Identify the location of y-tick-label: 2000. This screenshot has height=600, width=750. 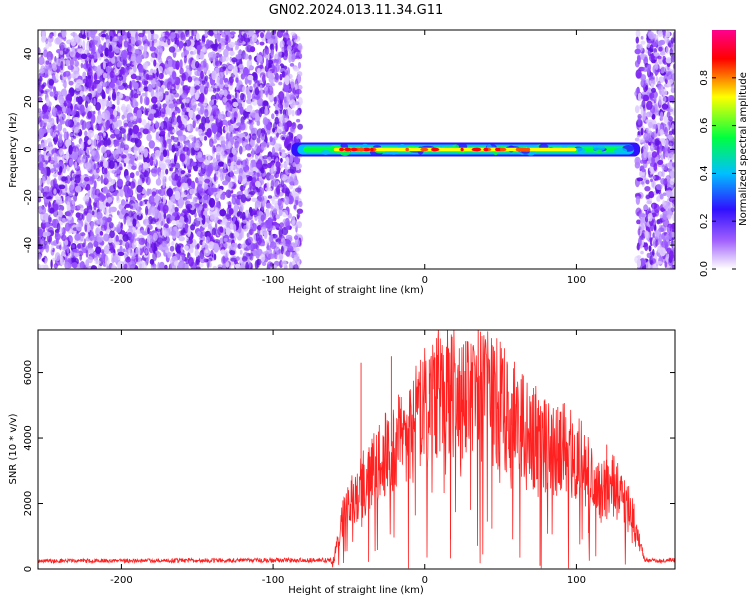
(28, 503).